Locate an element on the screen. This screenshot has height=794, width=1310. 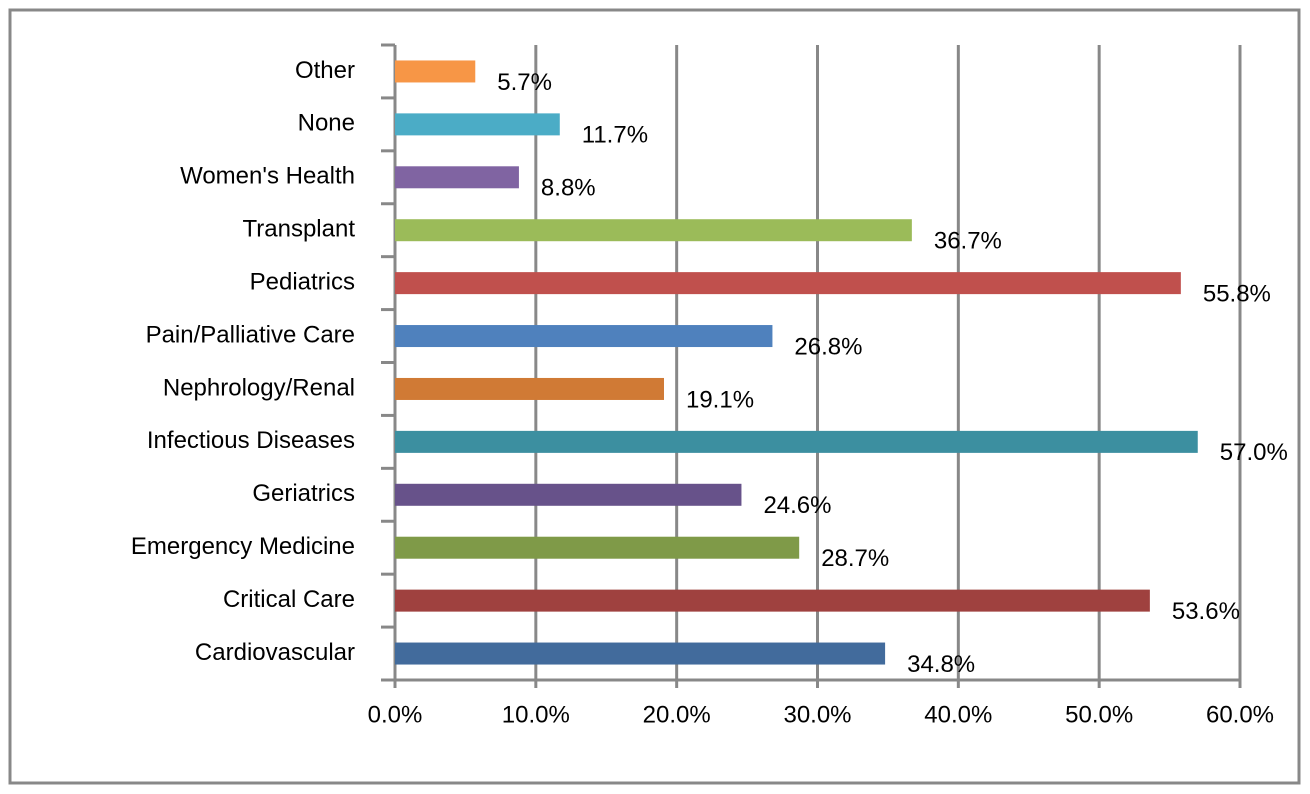
value-label: 26.8% is located at coordinates (828, 346).